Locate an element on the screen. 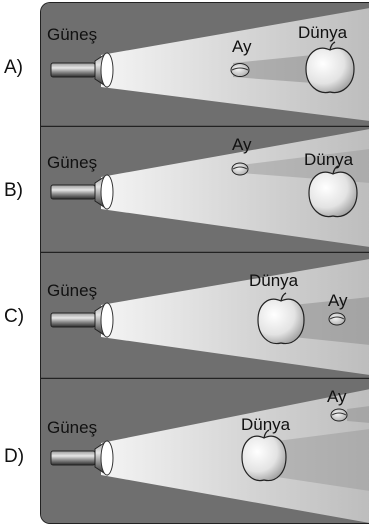  earth-shadow is located at coordinates (323, 460).